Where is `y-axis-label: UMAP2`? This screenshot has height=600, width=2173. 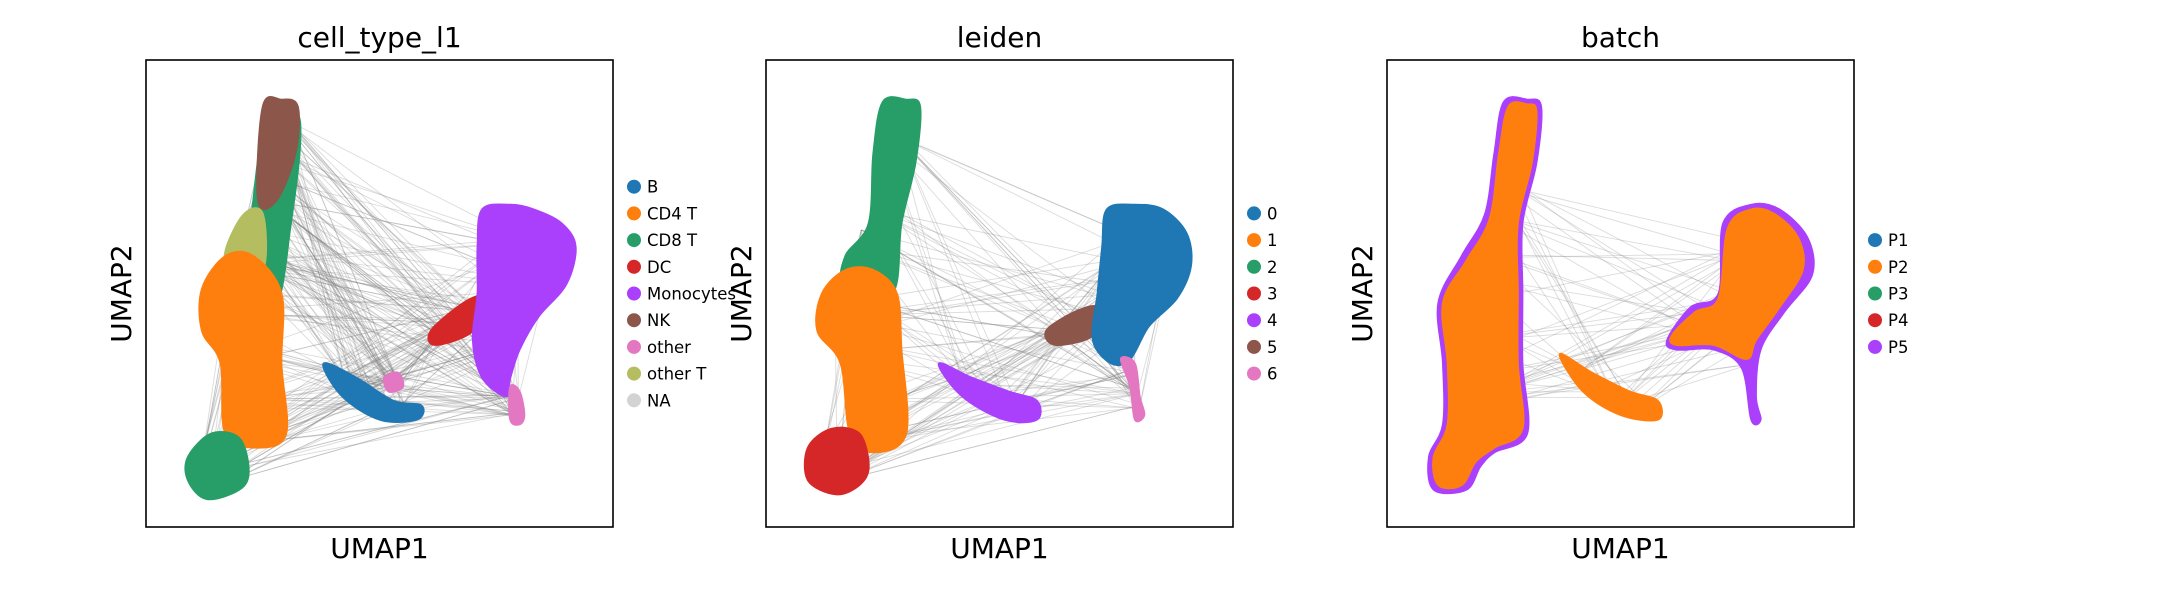 y-axis-label: UMAP2 is located at coordinates (741, 293).